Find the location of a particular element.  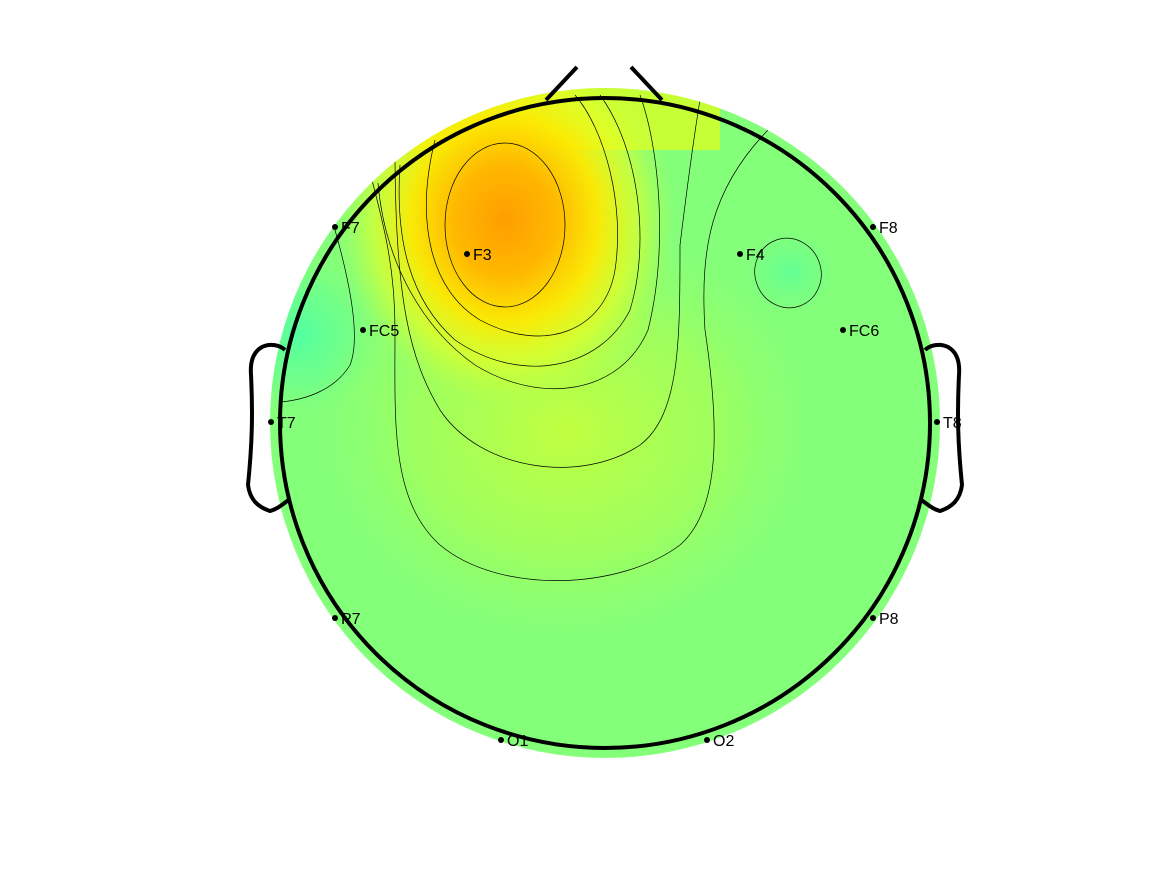

electrode-label: O1 is located at coordinates (517, 741).